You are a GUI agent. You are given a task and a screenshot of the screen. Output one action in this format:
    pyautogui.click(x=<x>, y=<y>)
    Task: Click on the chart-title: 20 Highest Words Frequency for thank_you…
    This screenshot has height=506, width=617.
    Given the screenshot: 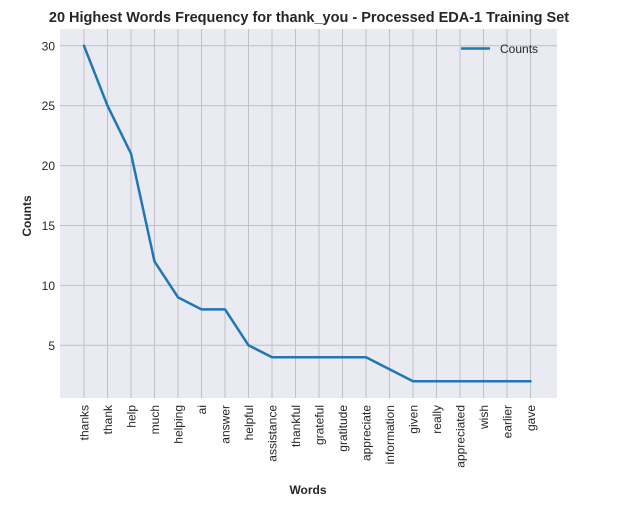 What is the action you would take?
    pyautogui.click(x=309, y=18)
    